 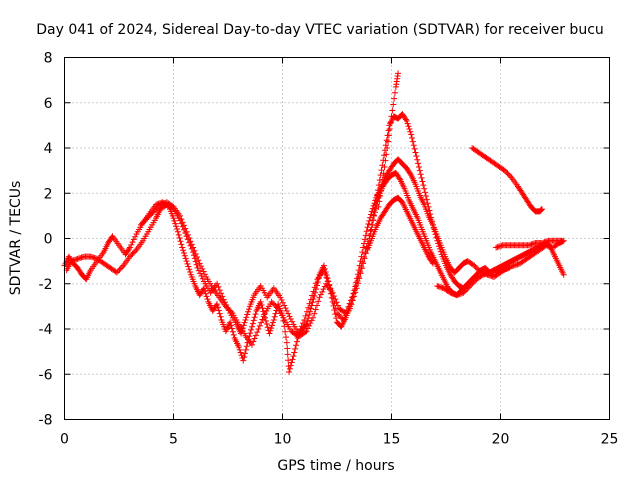 I want to click on y-axis-label: SDTVAR / TECUs, so click(x=16, y=238).